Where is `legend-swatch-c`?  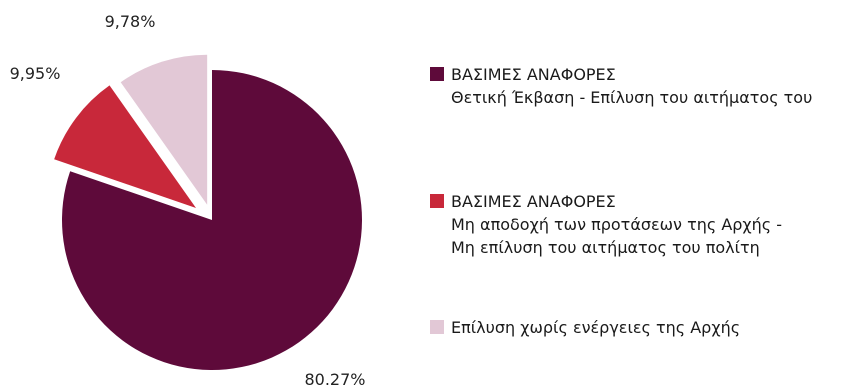
legend-swatch-c is located at coordinates (437, 327).